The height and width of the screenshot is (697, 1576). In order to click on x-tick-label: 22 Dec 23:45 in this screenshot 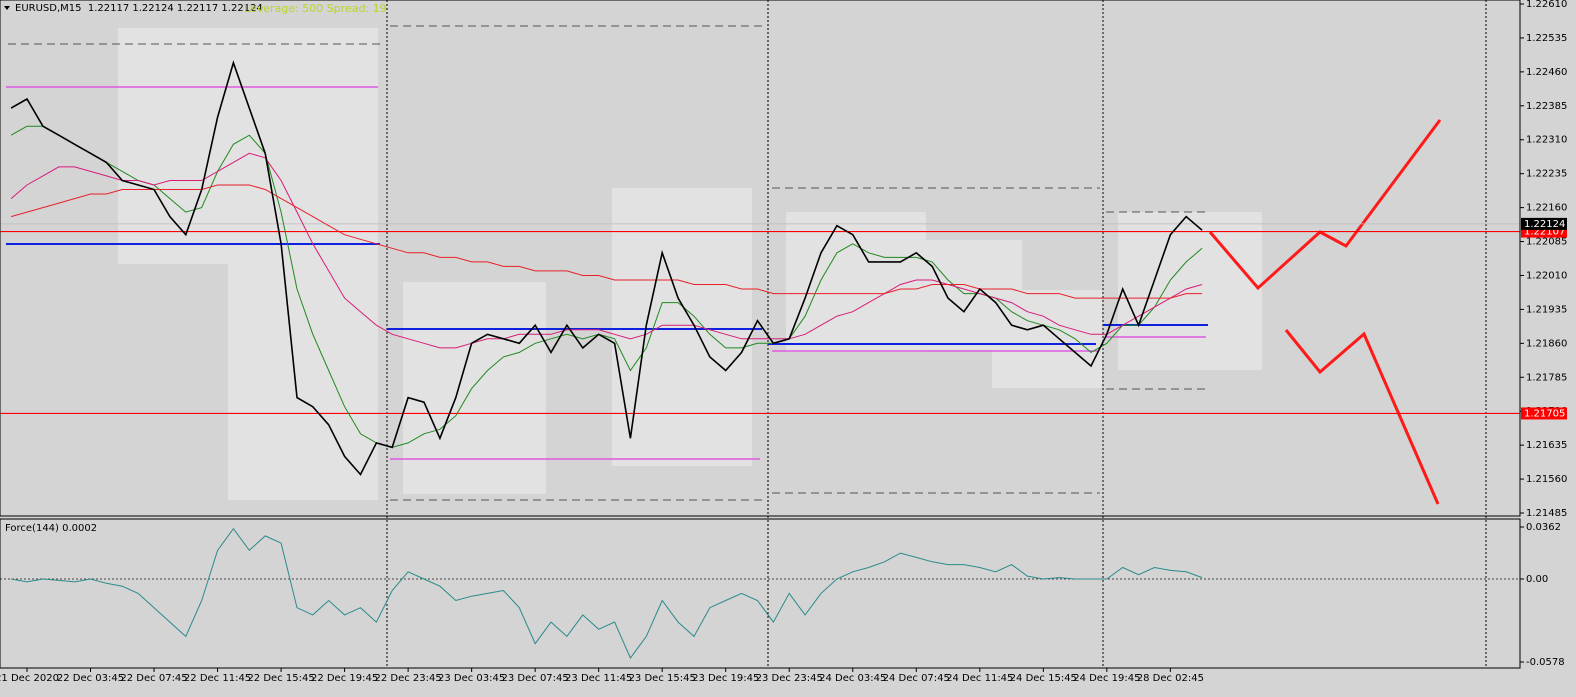, I will do `click(407, 678)`.